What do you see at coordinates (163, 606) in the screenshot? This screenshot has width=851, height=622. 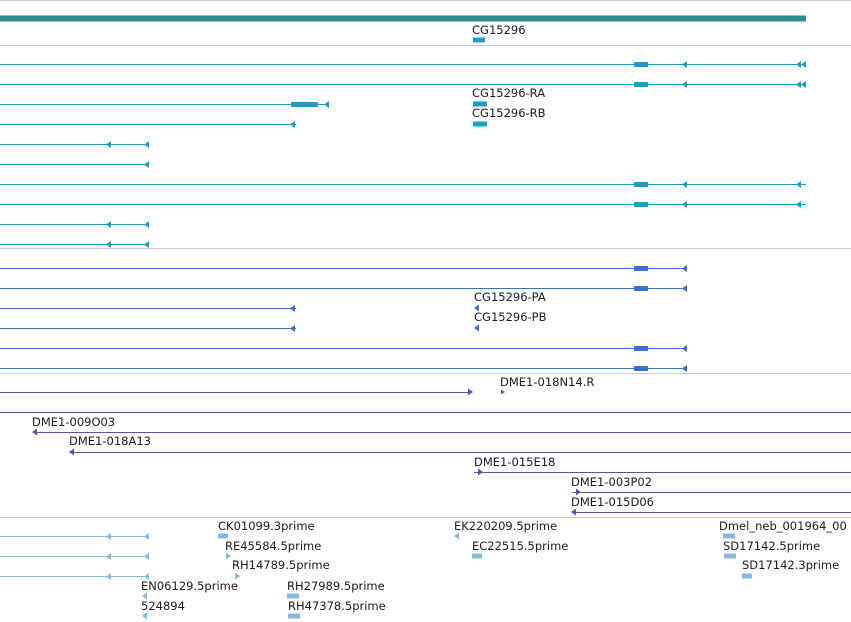 I see `est-label-524894: 524894` at bounding box center [163, 606].